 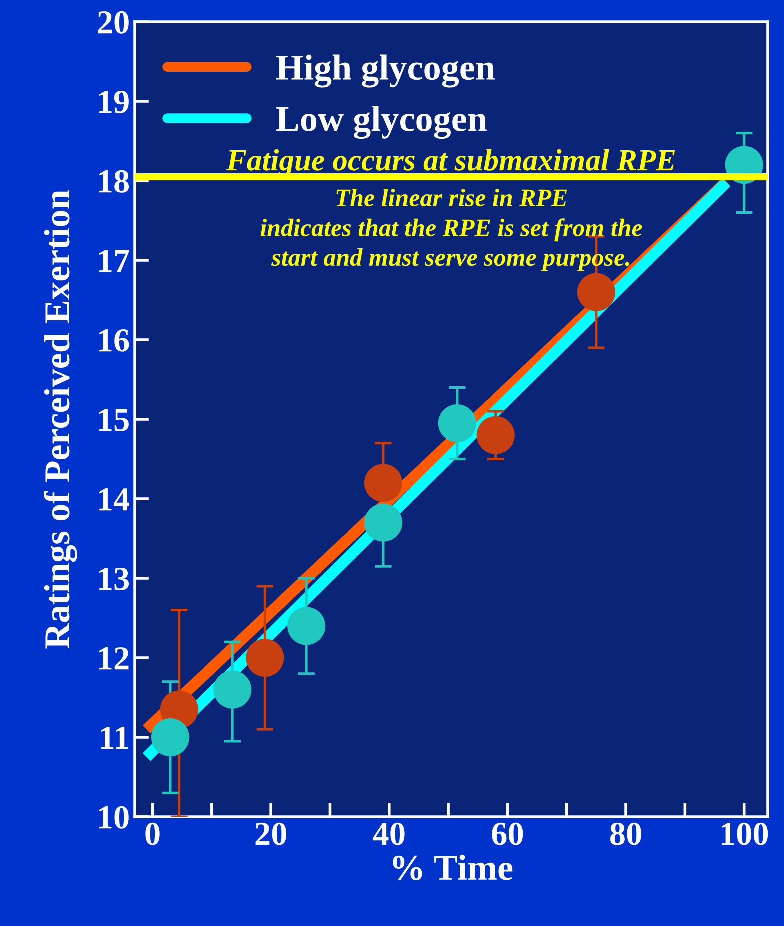 What do you see at coordinates (153, 834) in the screenshot?
I see `x-tick-label: 0` at bounding box center [153, 834].